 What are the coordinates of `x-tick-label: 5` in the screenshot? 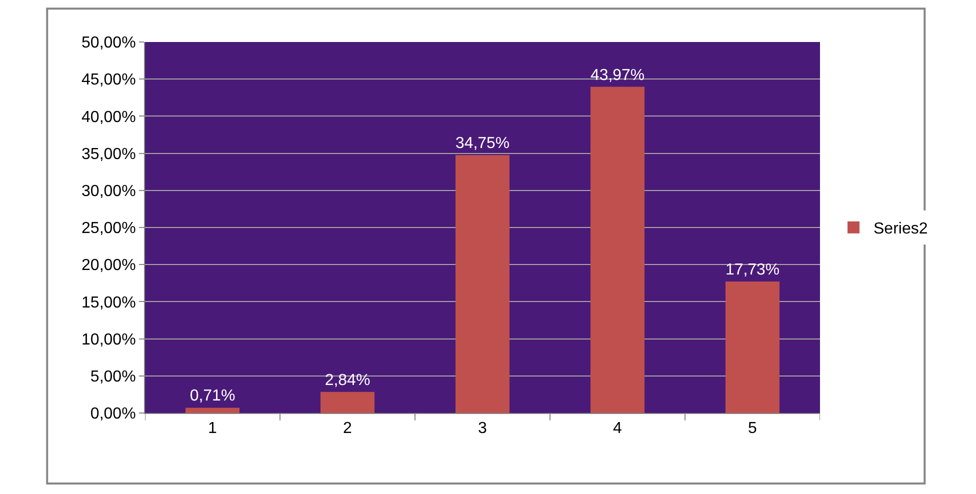 It's located at (753, 429).